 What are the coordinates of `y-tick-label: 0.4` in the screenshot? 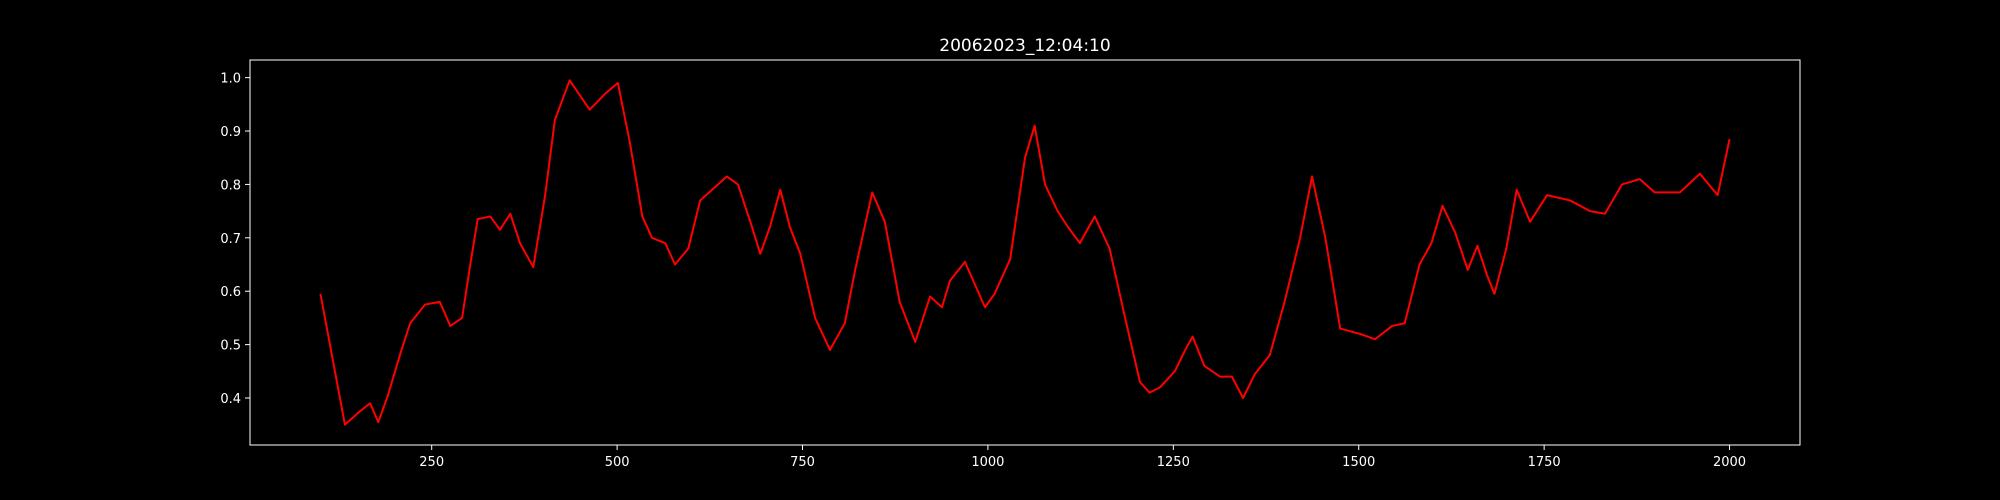 It's located at (230, 399).